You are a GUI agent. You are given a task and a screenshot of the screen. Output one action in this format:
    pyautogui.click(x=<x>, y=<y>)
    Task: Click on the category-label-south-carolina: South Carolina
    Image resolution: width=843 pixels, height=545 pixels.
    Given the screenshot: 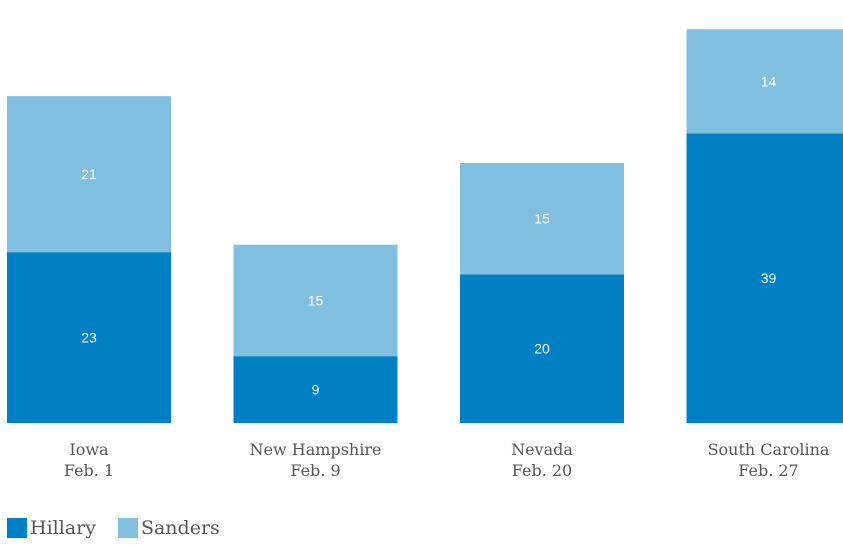 What is the action you would take?
    pyautogui.click(x=769, y=449)
    